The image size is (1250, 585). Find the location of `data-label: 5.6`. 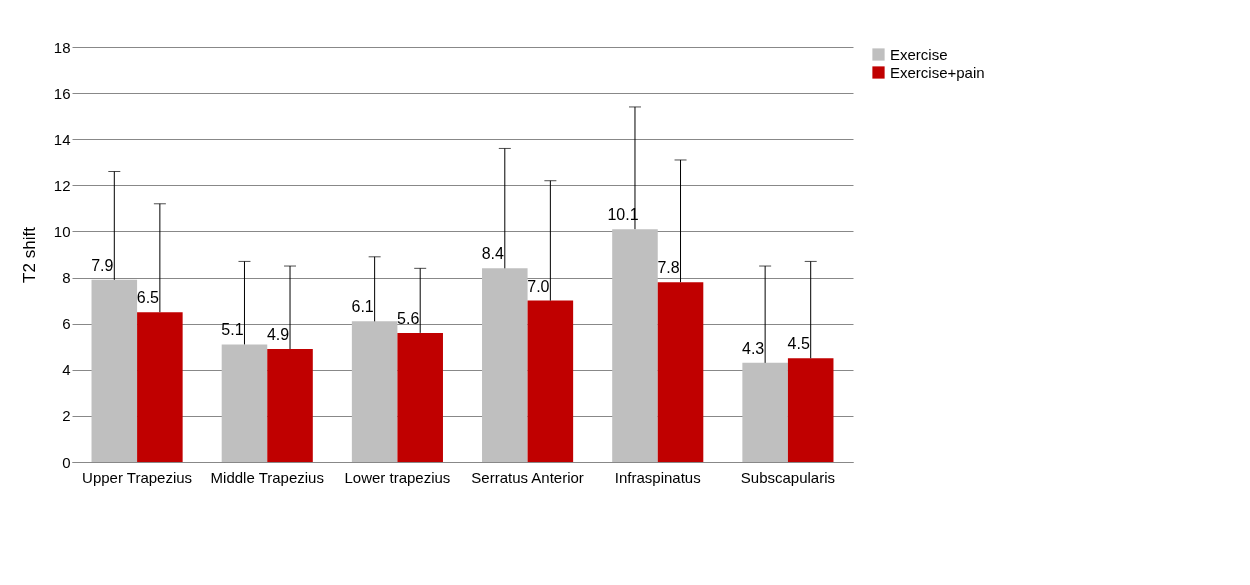

data-label: 5.6 is located at coordinates (408, 318).